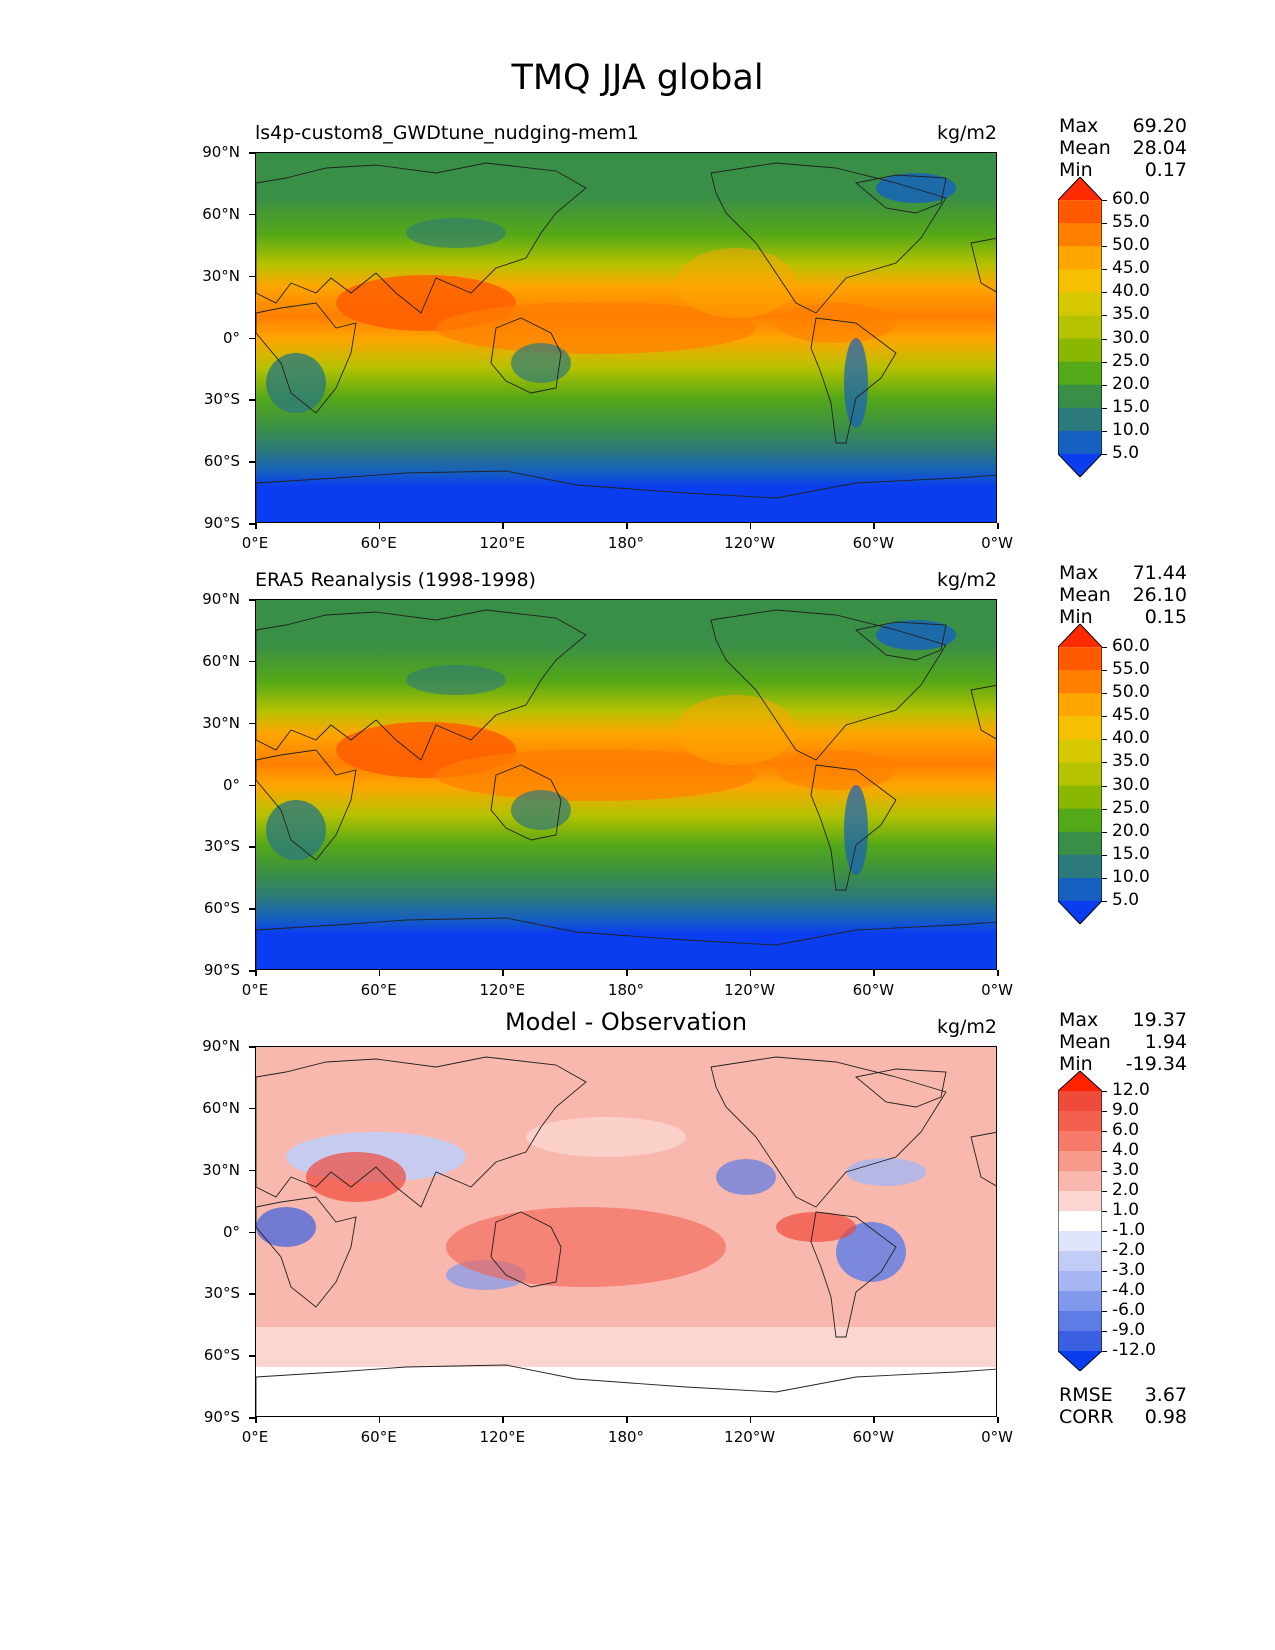  Describe the element at coordinates (1131, 383) in the screenshot. I see `colorbar-label: 20.0` at that location.